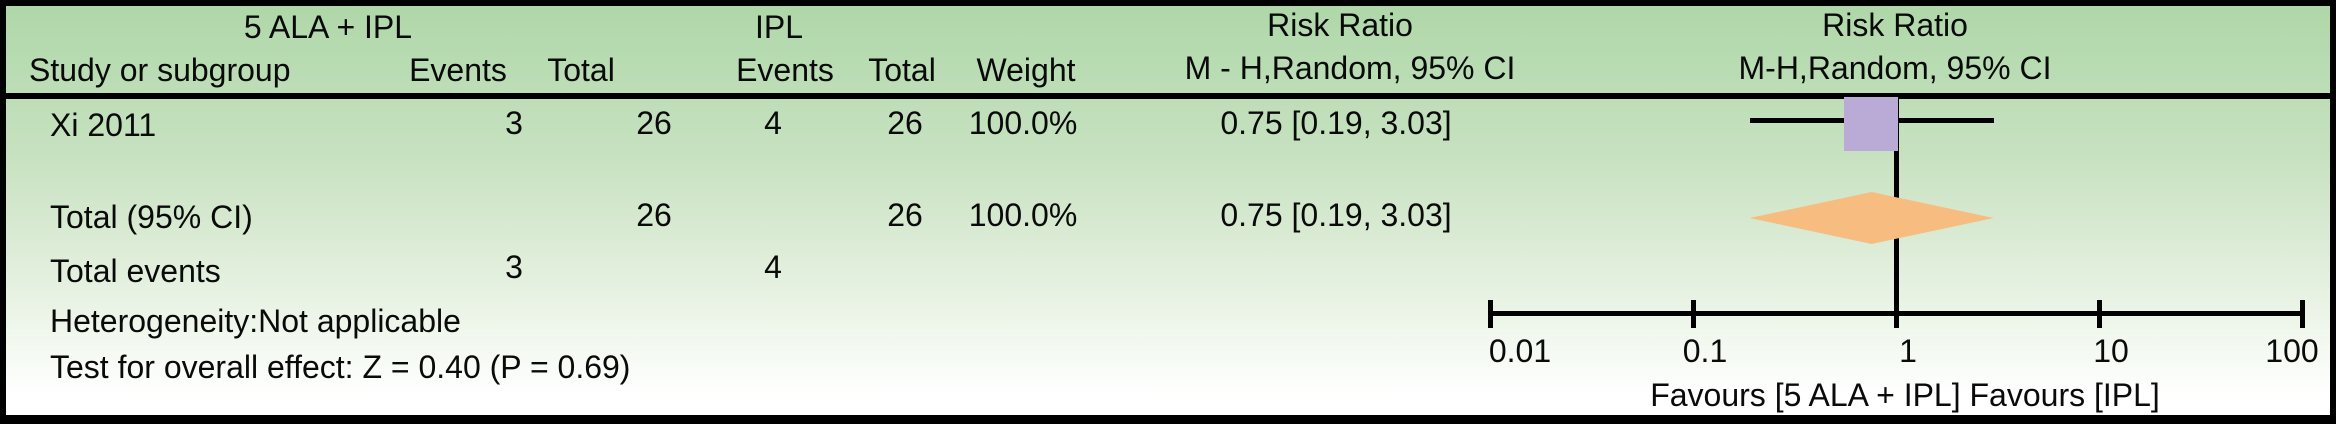 The height and width of the screenshot is (424, 2336). I want to click on study-weight-marker, so click(1870, 124).